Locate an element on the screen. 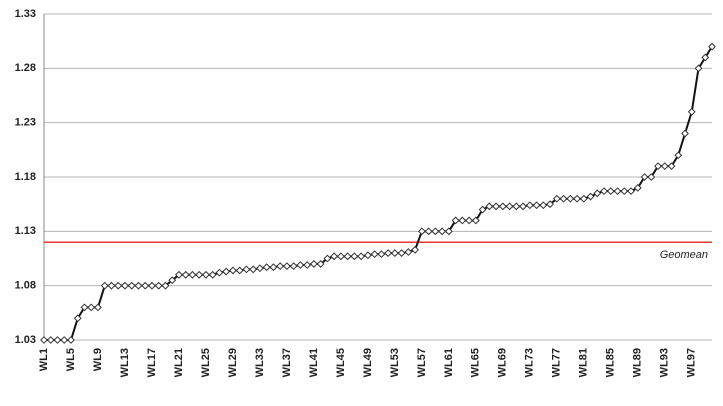 This screenshot has height=406, width=723. x-tick-label: WL25 is located at coordinates (206, 362).